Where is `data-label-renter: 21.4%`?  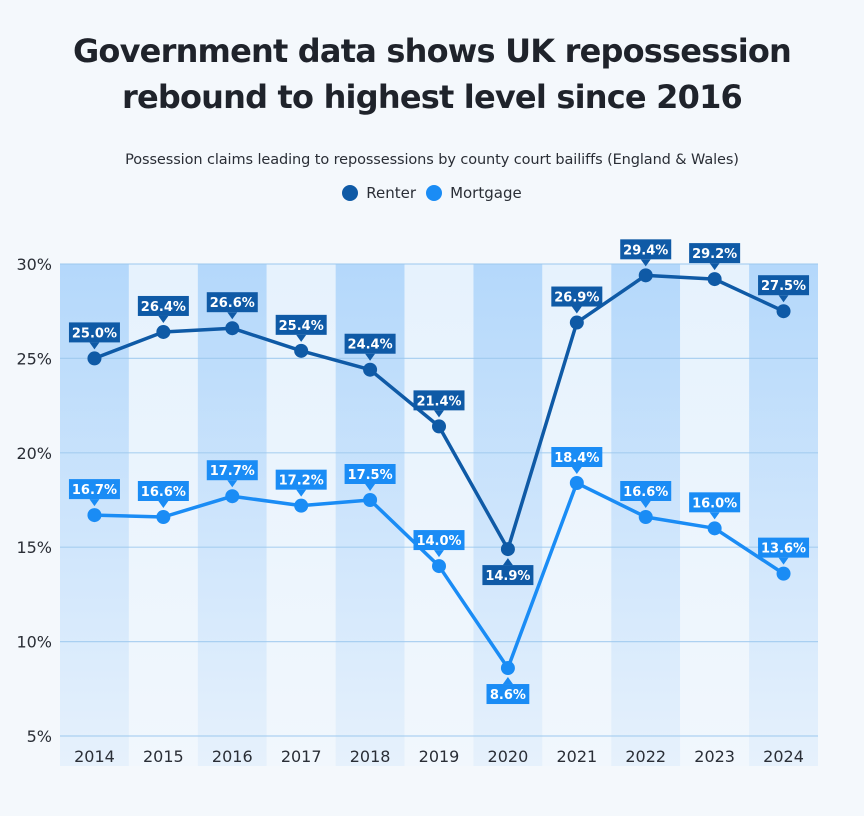
data-label-renter: 21.4% is located at coordinates (439, 404).